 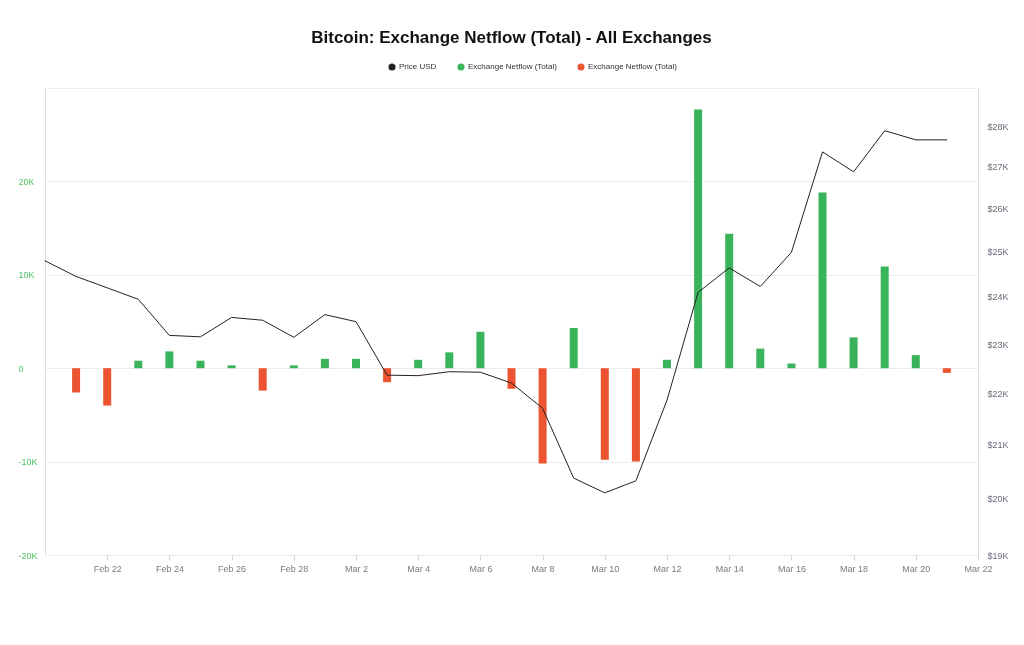 What do you see at coordinates (169, 568) in the screenshot?
I see `x-tick-label: Feb 24` at bounding box center [169, 568].